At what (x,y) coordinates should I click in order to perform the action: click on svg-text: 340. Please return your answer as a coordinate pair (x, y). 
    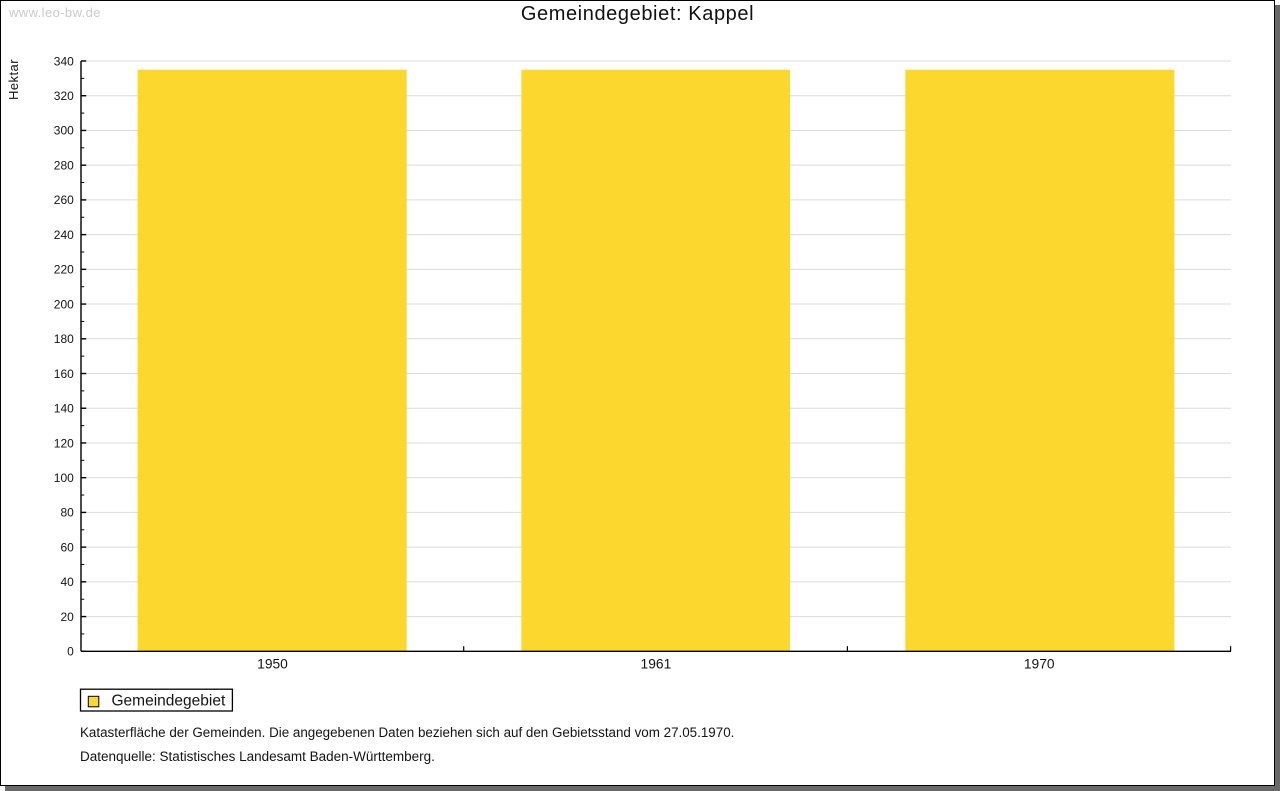
    Looking at the image, I should click on (64, 61).